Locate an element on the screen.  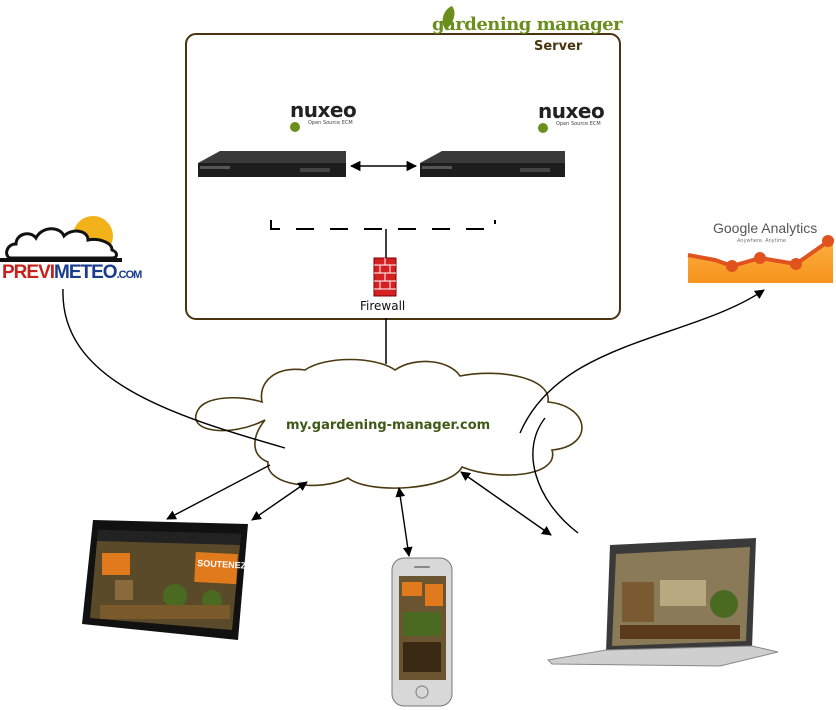
analytics-link is located at coordinates (642, 361).